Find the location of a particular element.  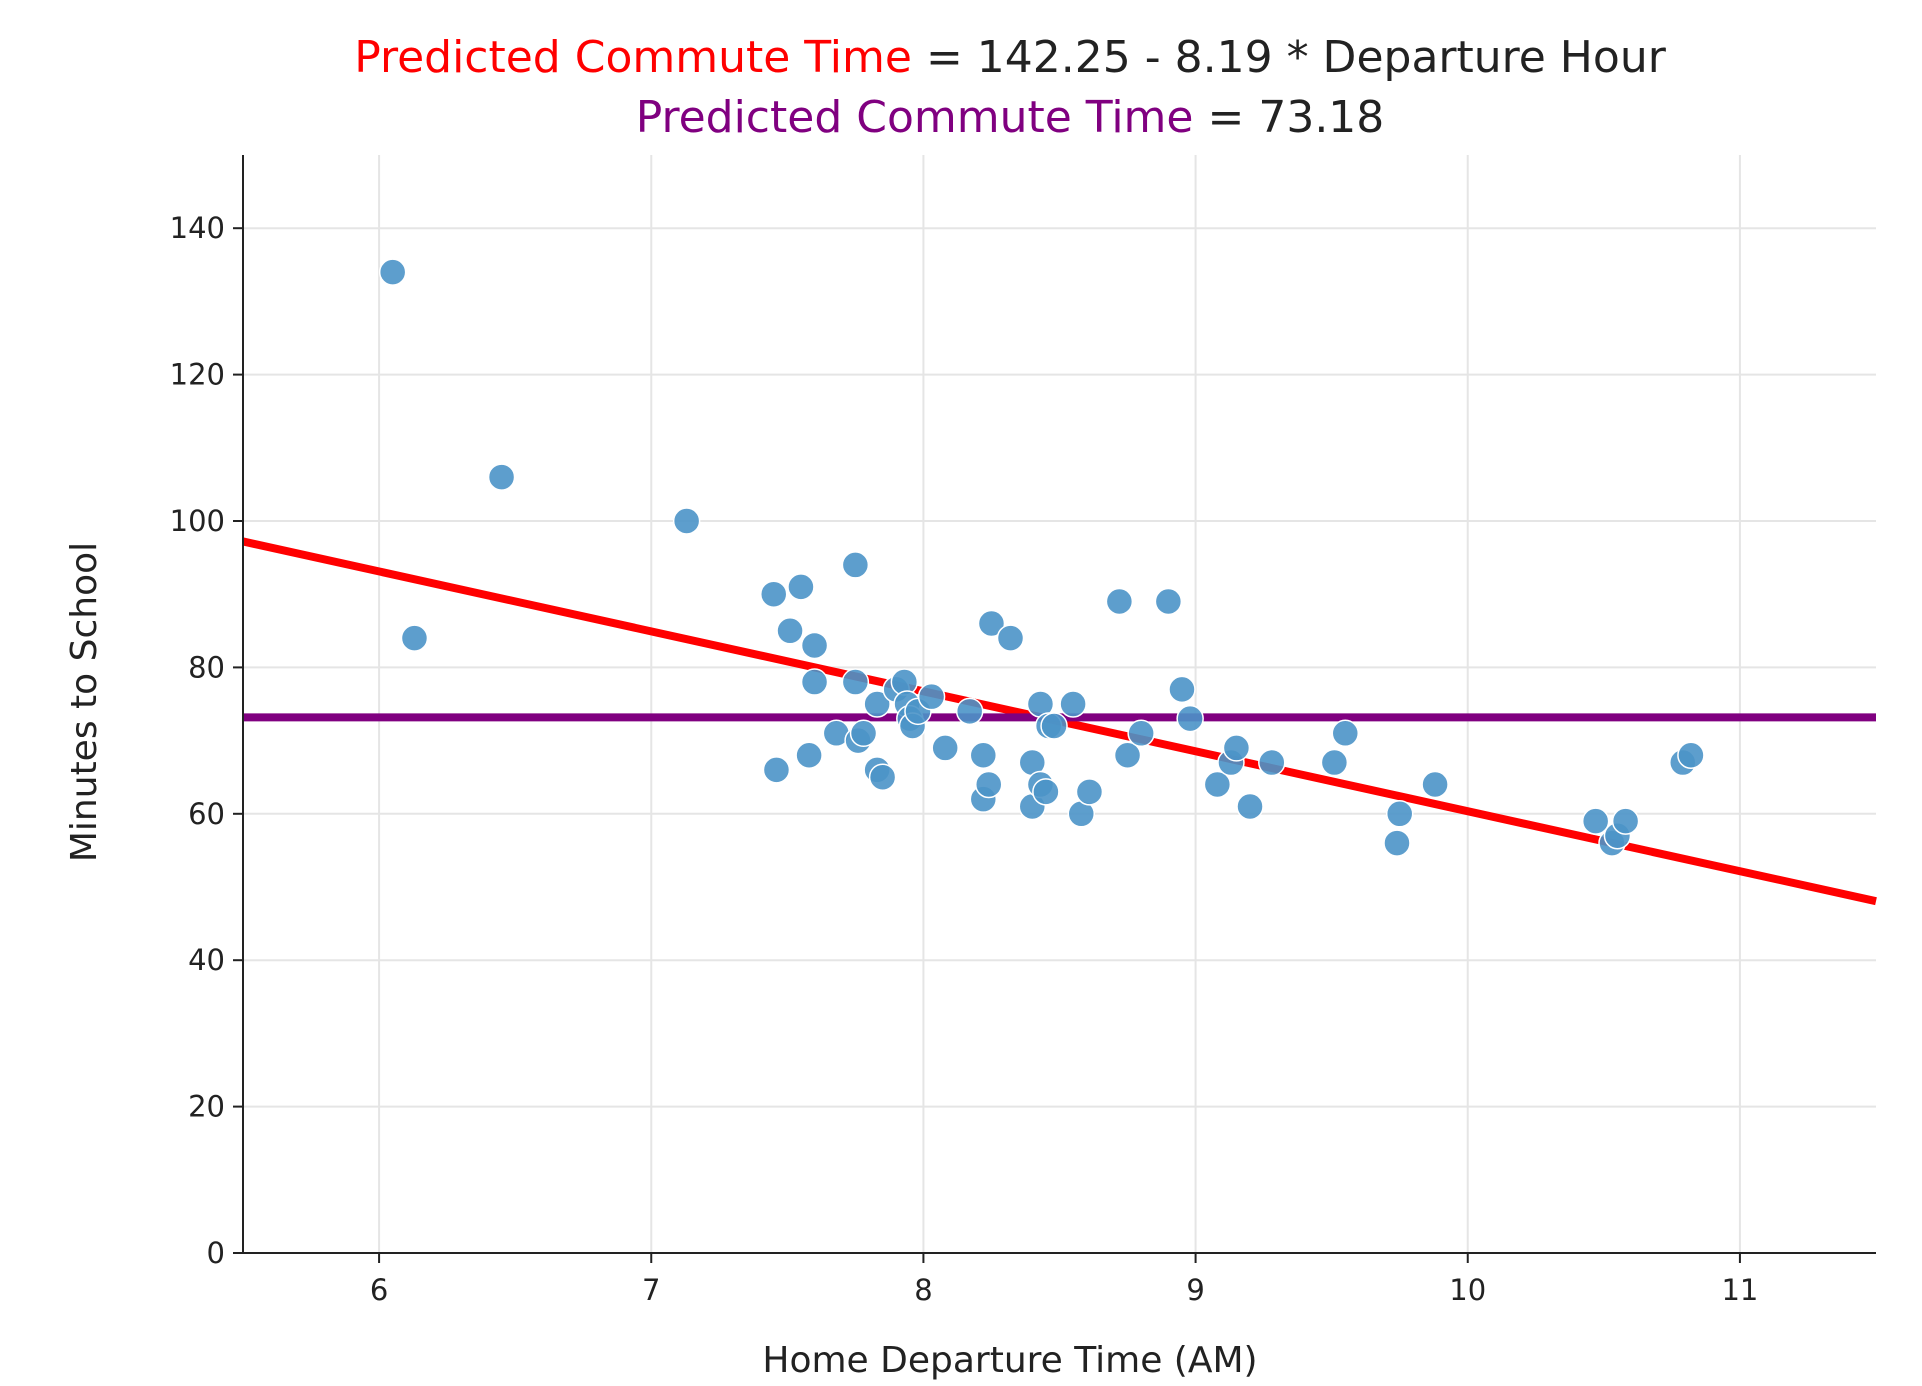

x-axis-title: Home Departure Time (AM) is located at coordinates (1009, 1360).